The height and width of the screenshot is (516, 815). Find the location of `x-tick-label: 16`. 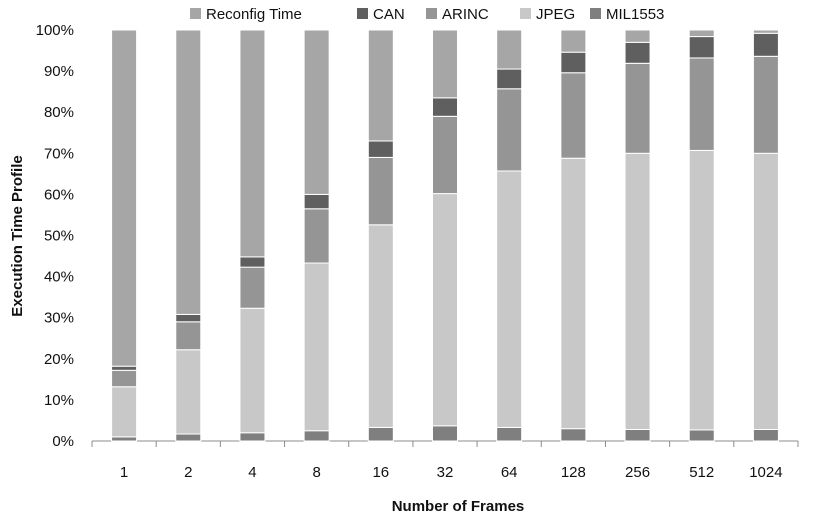

x-tick-label: 16 is located at coordinates (380, 472).